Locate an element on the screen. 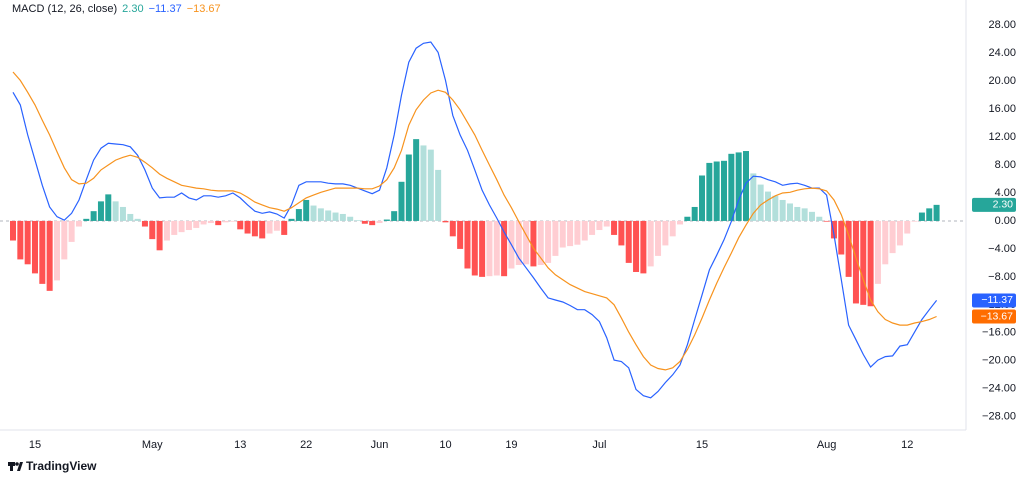 The height and width of the screenshot is (481, 1024). brand-logo is located at coordinates (15, 466).